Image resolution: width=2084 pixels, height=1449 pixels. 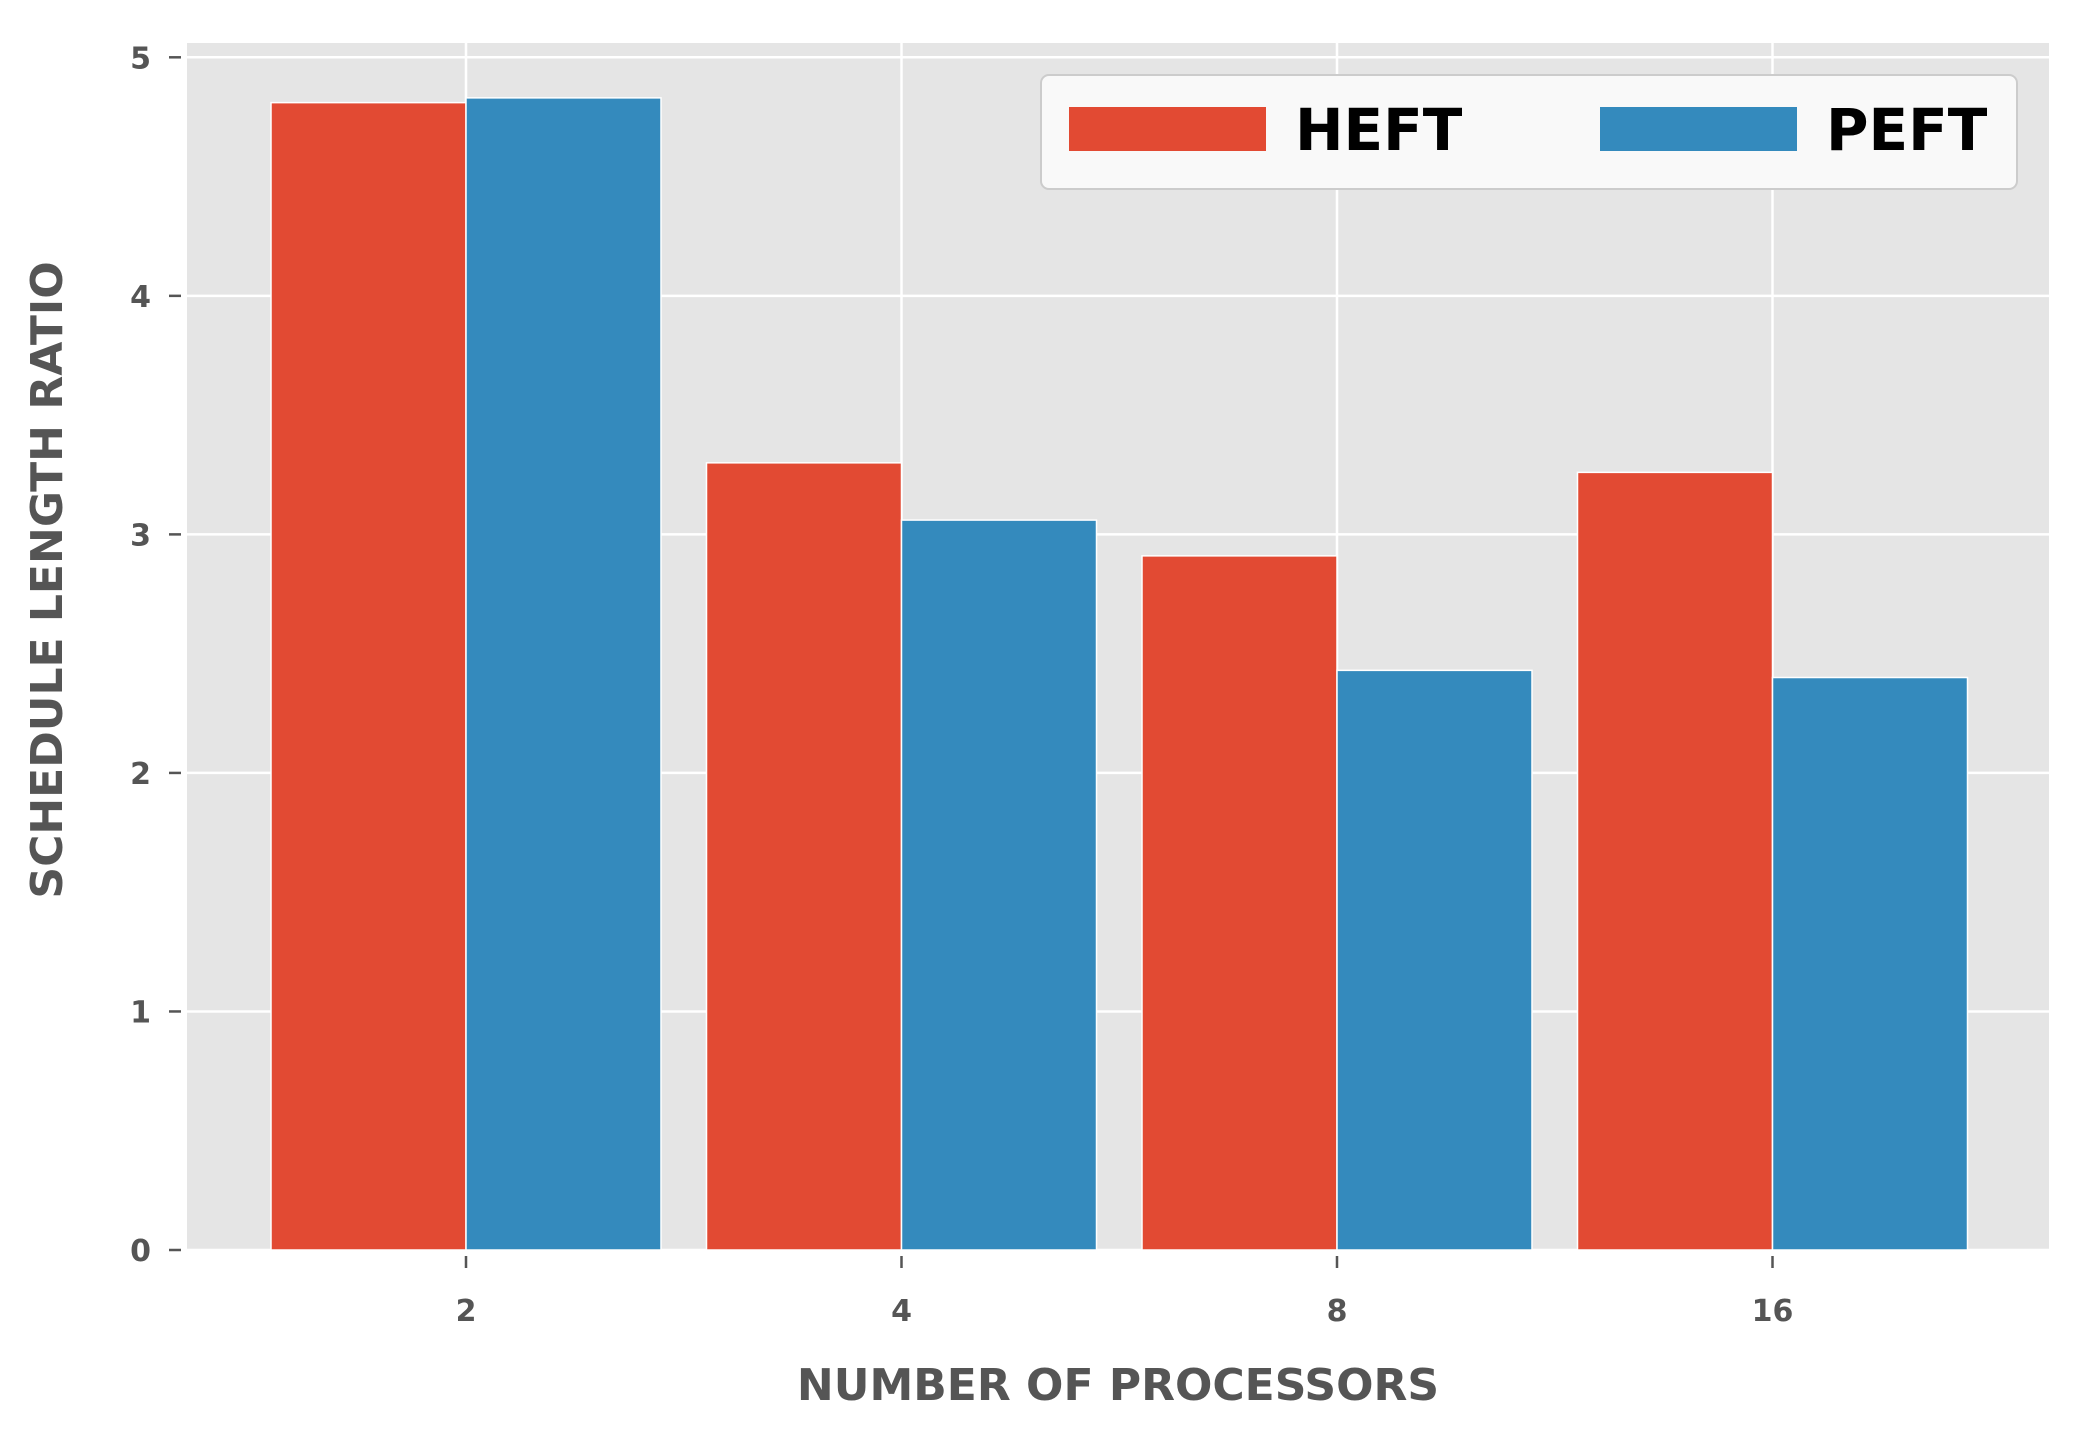 What do you see at coordinates (140, 1251) in the screenshot?
I see `y-tick-label: 0` at bounding box center [140, 1251].